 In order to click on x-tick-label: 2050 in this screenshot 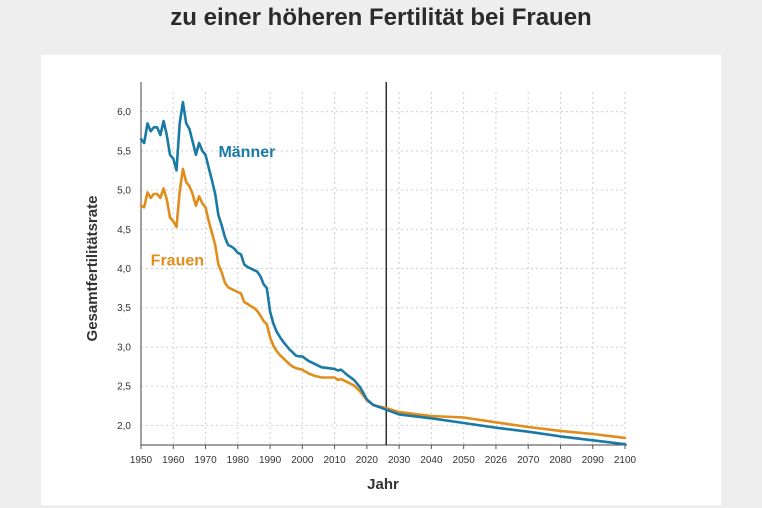, I will do `click(464, 460)`.